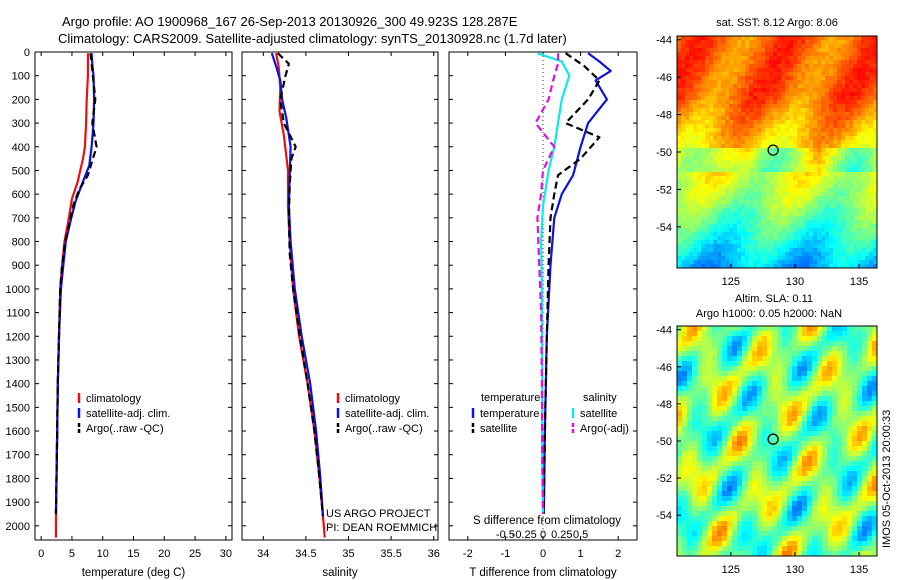  What do you see at coordinates (21, 266) in the screenshot?
I see `temperature-ytick-label: 900` at bounding box center [21, 266].